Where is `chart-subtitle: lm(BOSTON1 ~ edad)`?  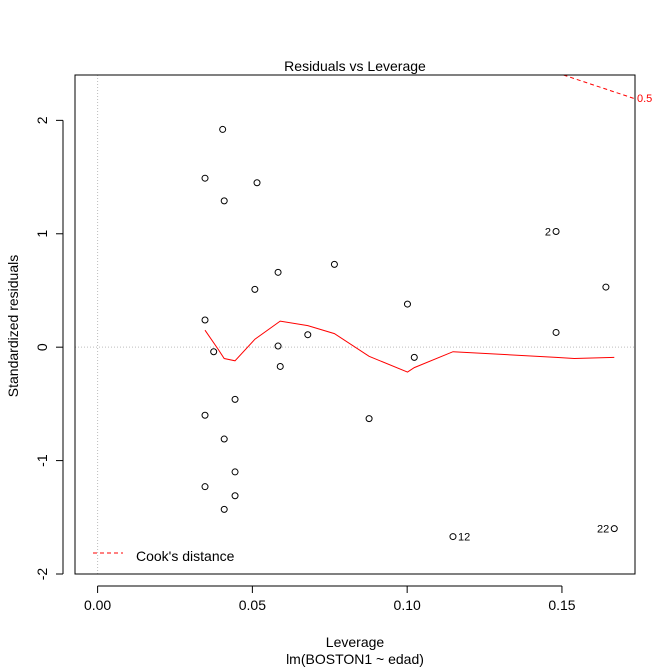
chart-subtitle: lm(BOSTON1 ~ edad) is located at coordinates (355, 659).